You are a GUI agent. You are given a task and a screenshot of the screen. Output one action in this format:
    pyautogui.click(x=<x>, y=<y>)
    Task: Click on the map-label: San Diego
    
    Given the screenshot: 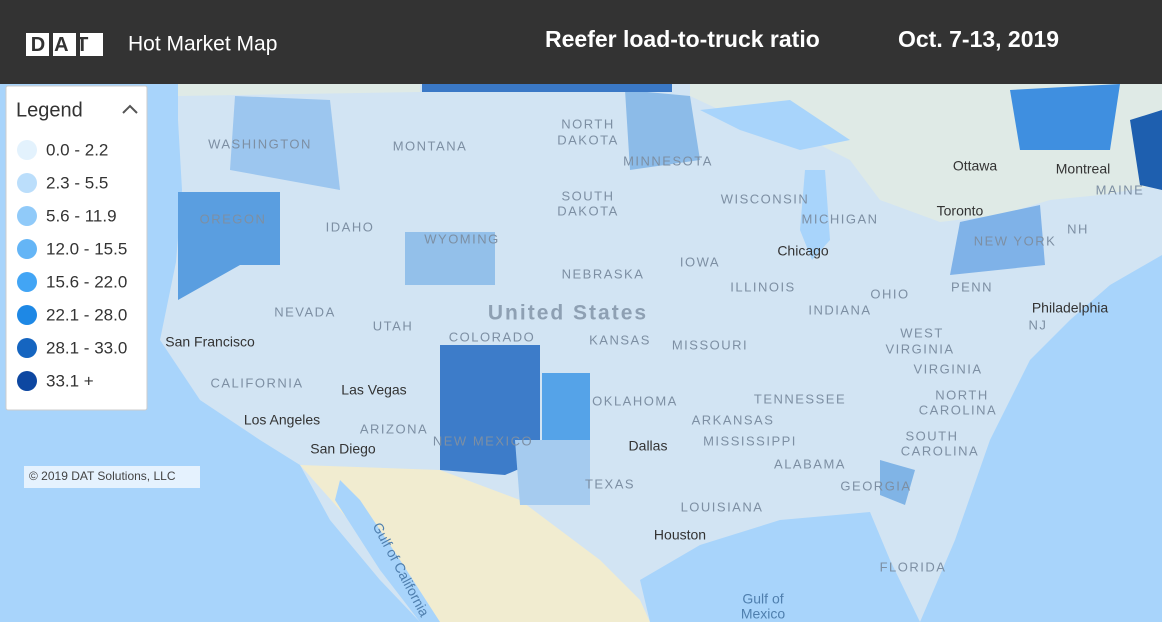 What is the action you would take?
    pyautogui.click(x=343, y=449)
    